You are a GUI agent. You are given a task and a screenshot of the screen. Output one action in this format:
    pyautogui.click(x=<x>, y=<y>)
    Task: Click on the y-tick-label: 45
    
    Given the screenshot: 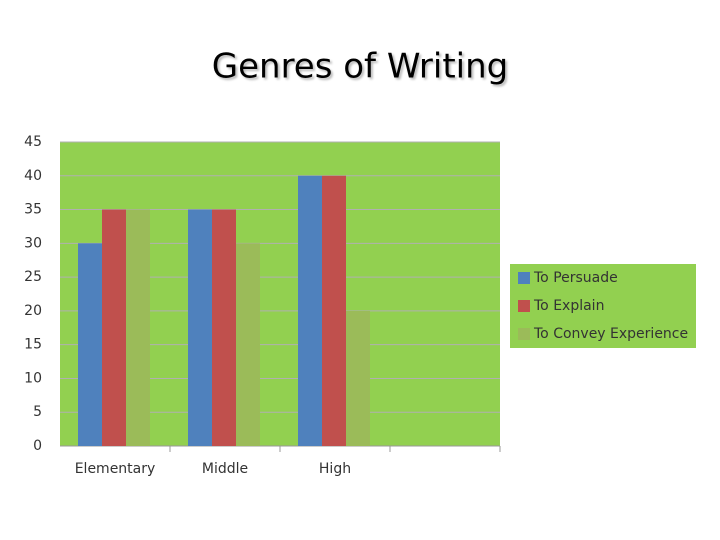 What is the action you would take?
    pyautogui.click(x=33, y=142)
    